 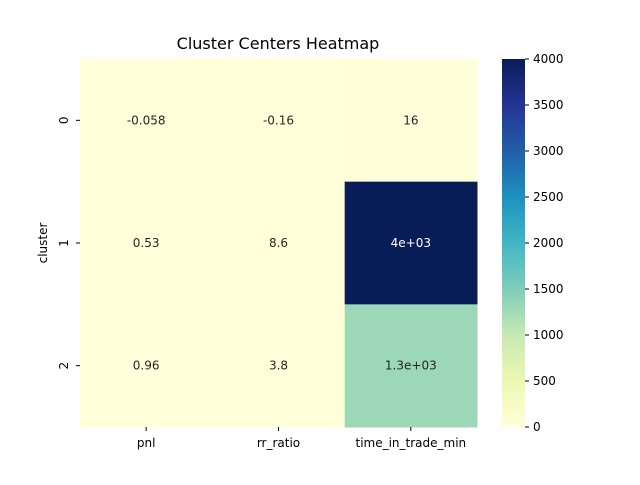 What do you see at coordinates (64, 121) in the screenshot?
I see `y-tick-label-0: 0` at bounding box center [64, 121].